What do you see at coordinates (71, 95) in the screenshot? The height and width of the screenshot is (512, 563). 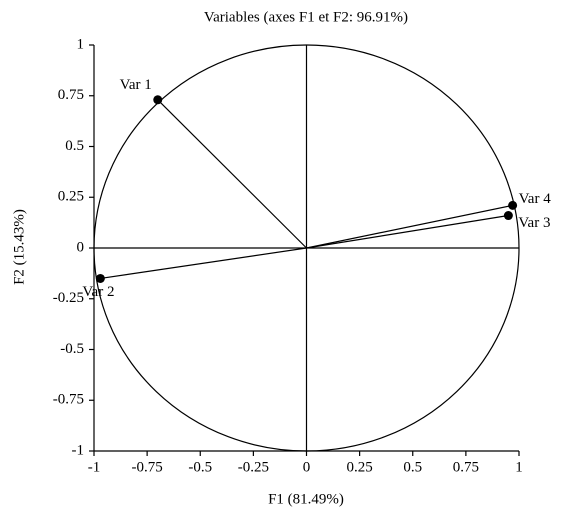 I see `y-tick-label: 0.75` at bounding box center [71, 95].